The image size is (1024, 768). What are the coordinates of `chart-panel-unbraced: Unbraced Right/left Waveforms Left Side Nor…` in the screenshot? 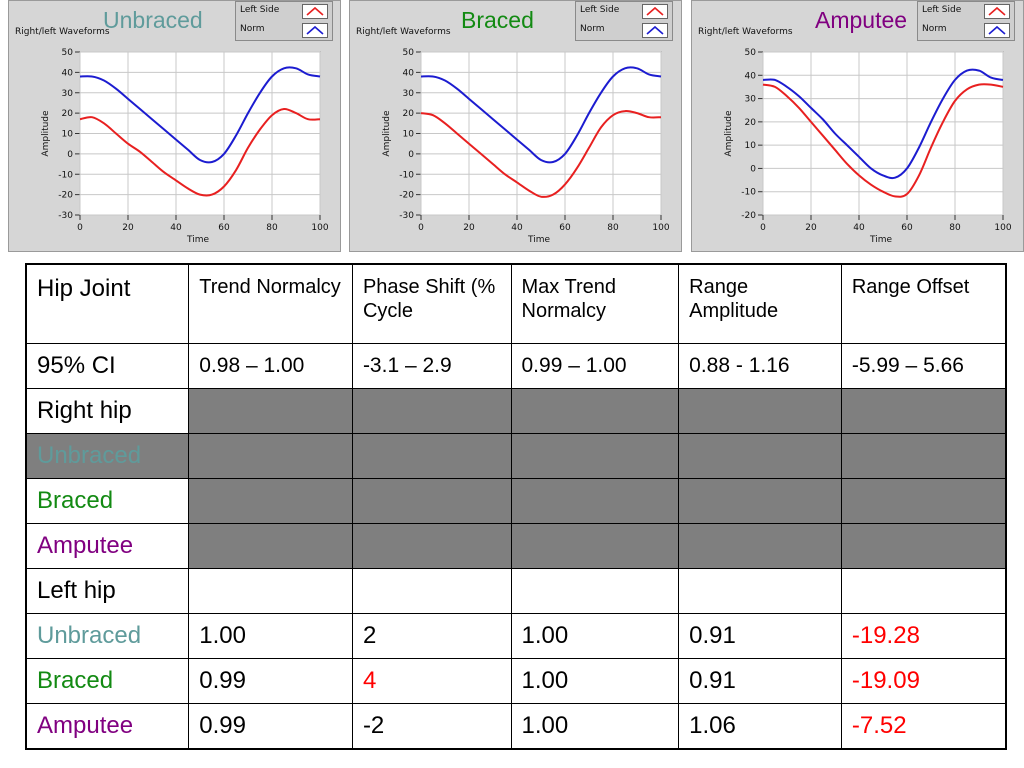 It's located at (174, 126).